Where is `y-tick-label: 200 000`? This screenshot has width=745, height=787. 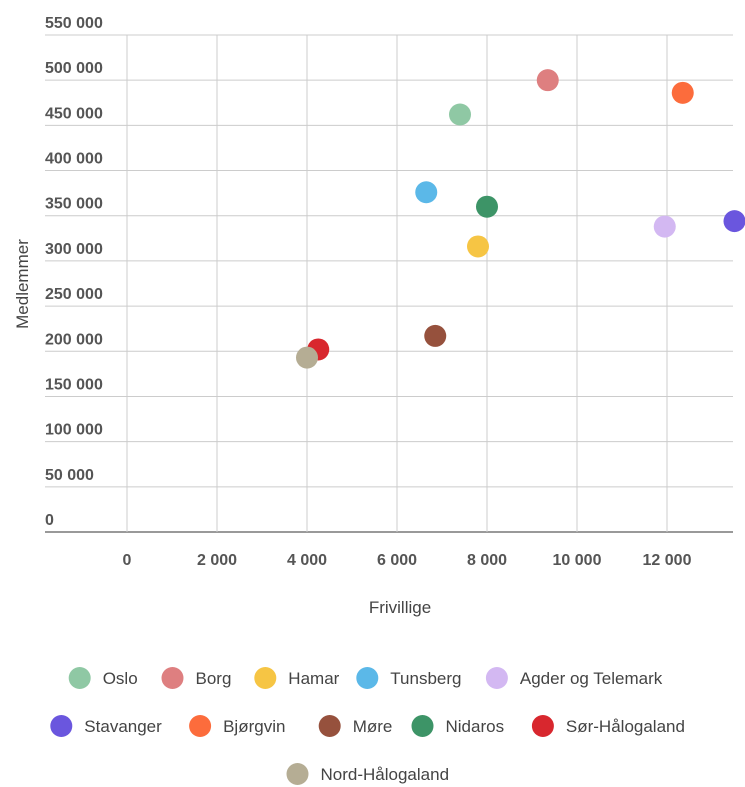
y-tick-label: 200 000 is located at coordinates (74, 339).